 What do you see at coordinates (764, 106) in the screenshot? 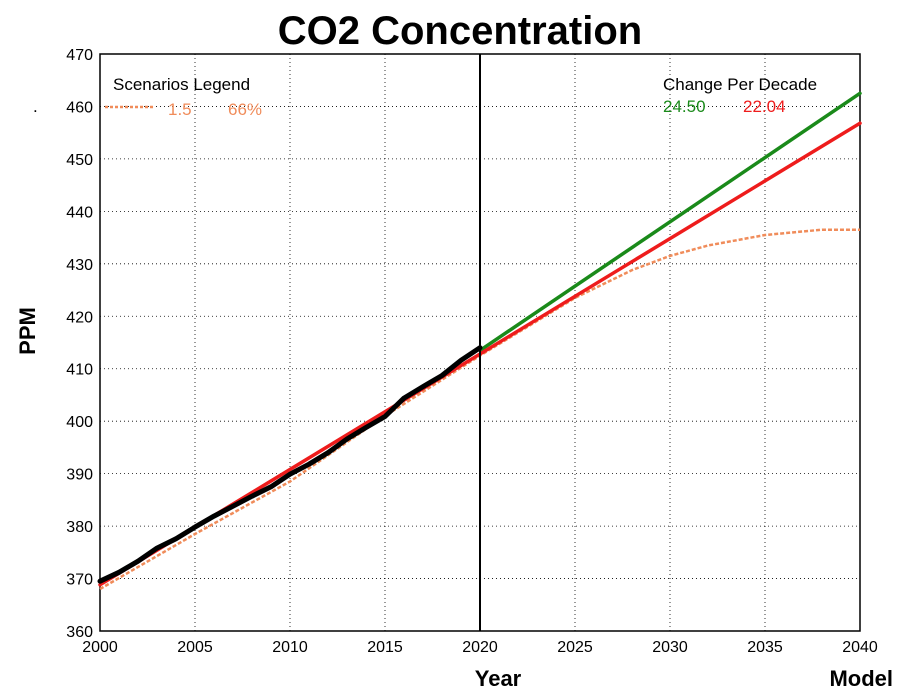
I see `red-rate-value: 22.04` at bounding box center [764, 106].